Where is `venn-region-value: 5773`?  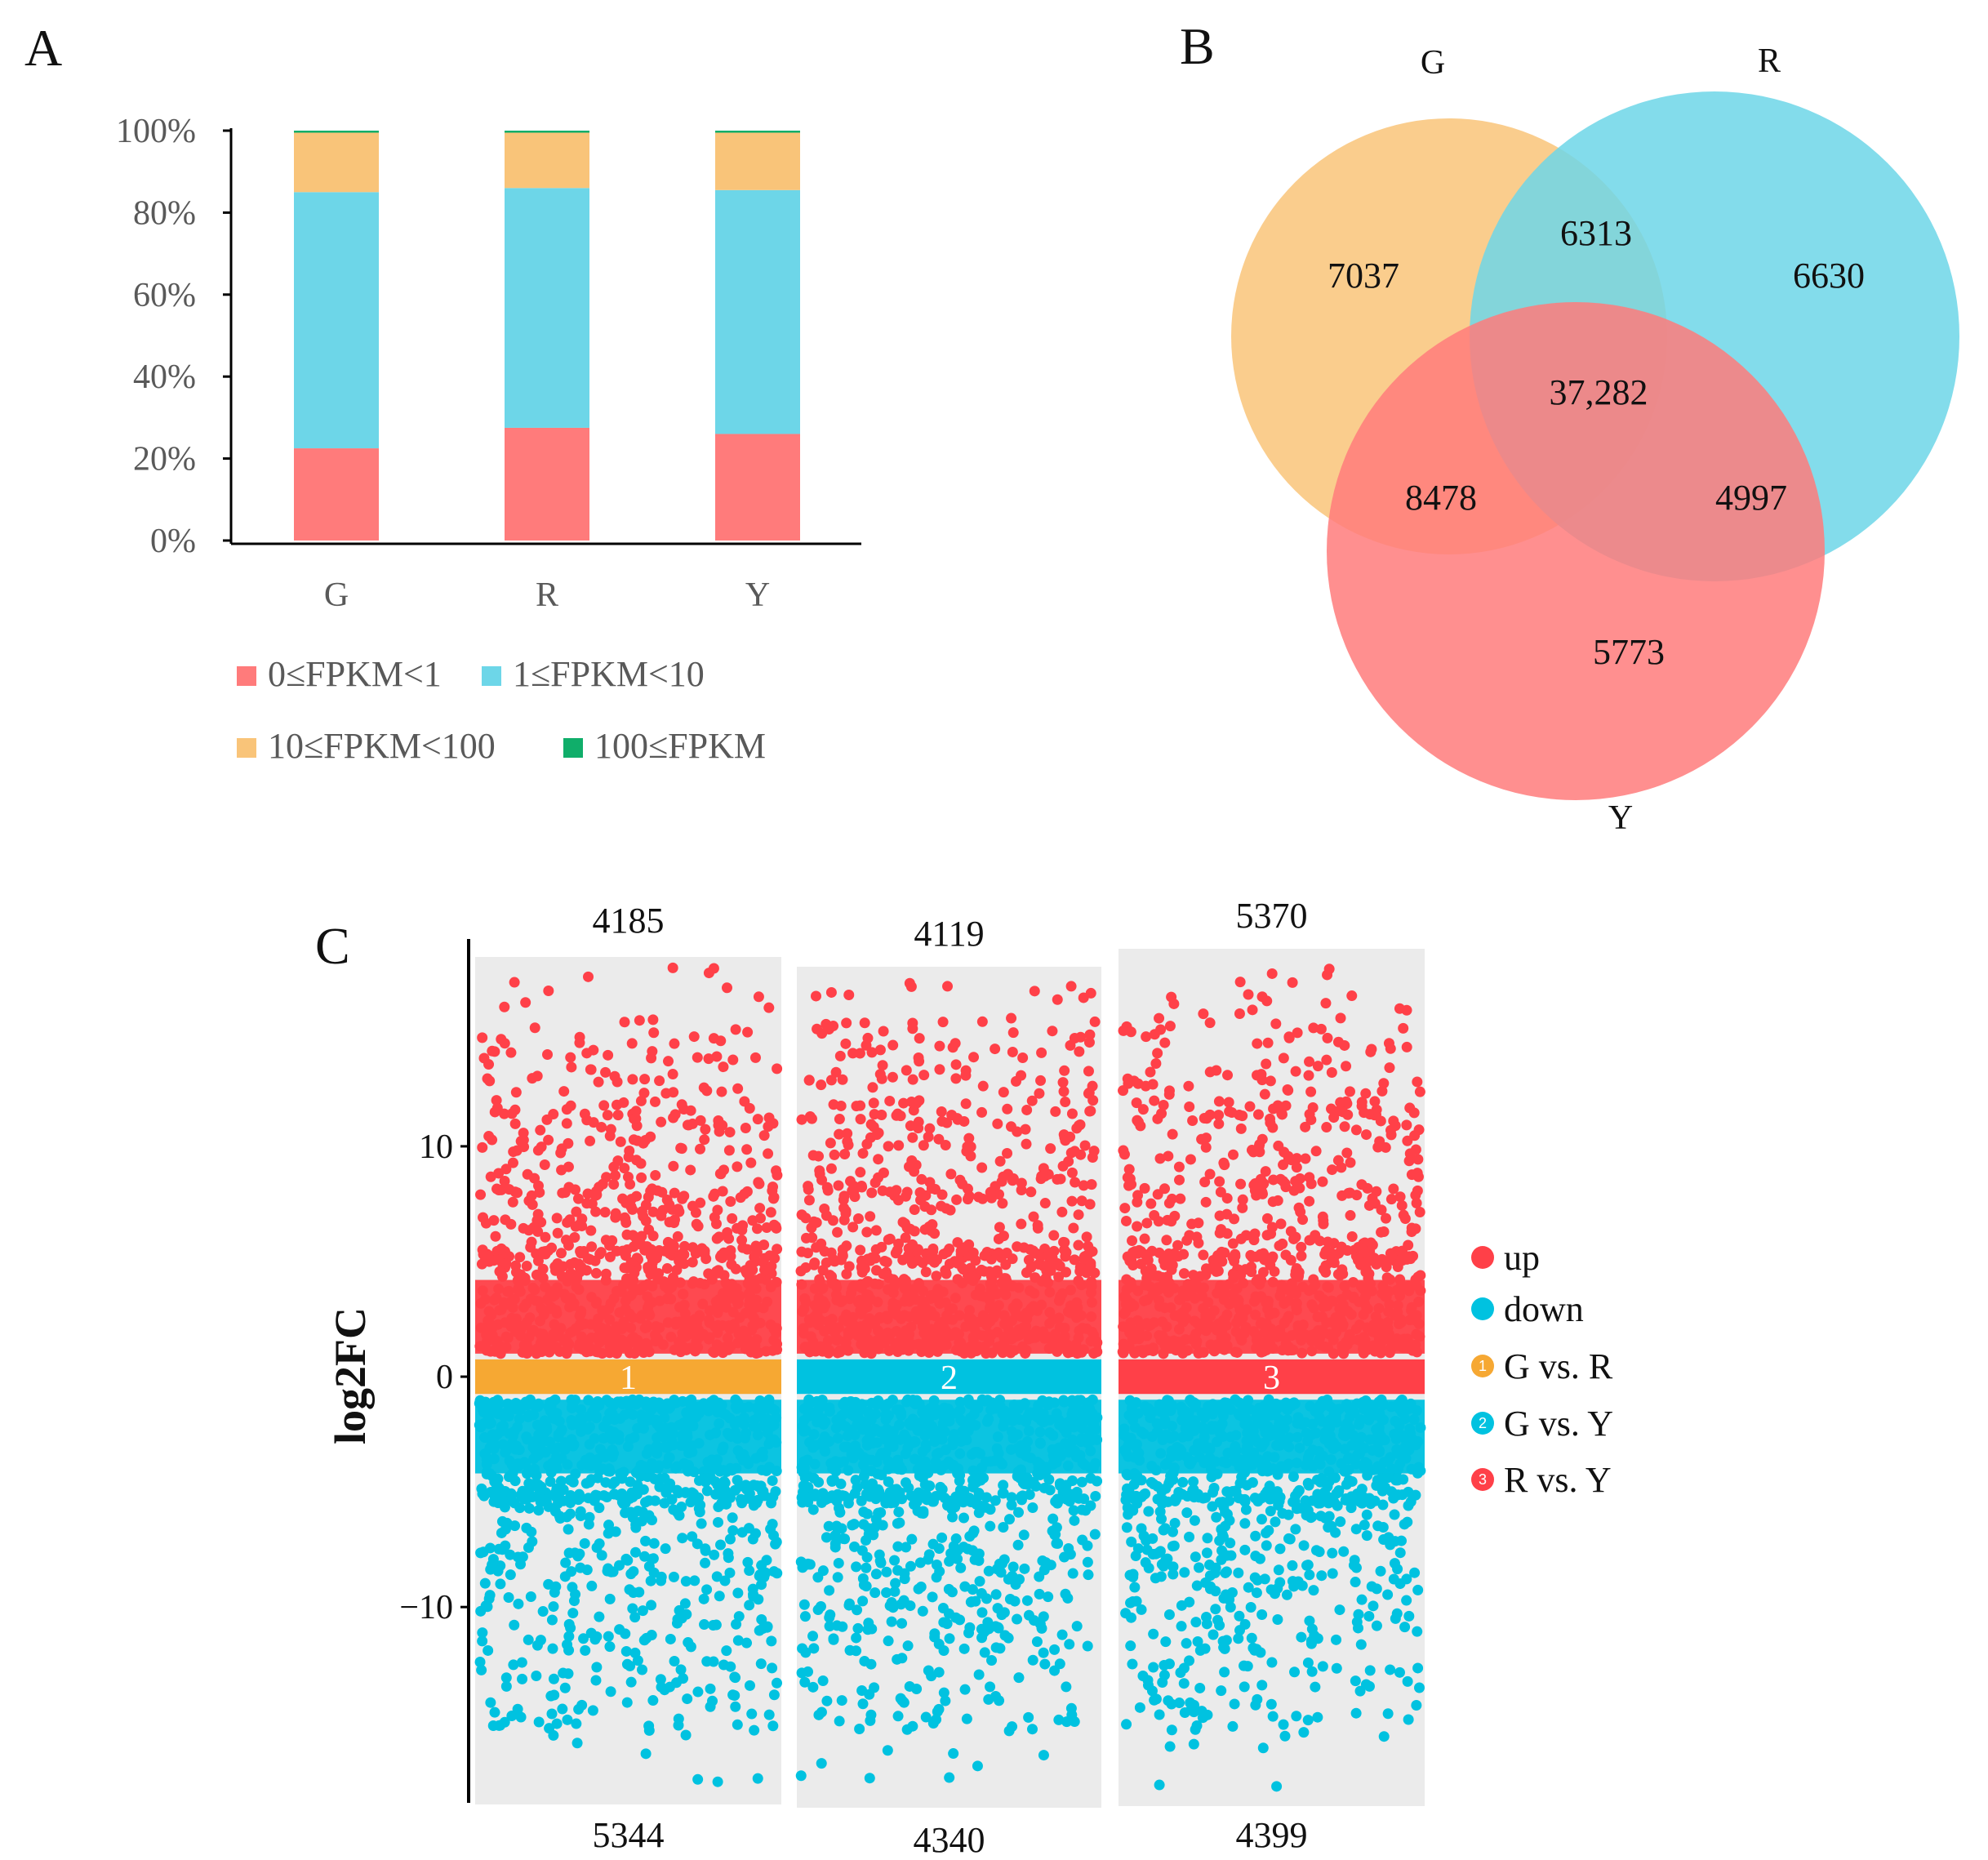
venn-region-value: 5773 is located at coordinates (1629, 652).